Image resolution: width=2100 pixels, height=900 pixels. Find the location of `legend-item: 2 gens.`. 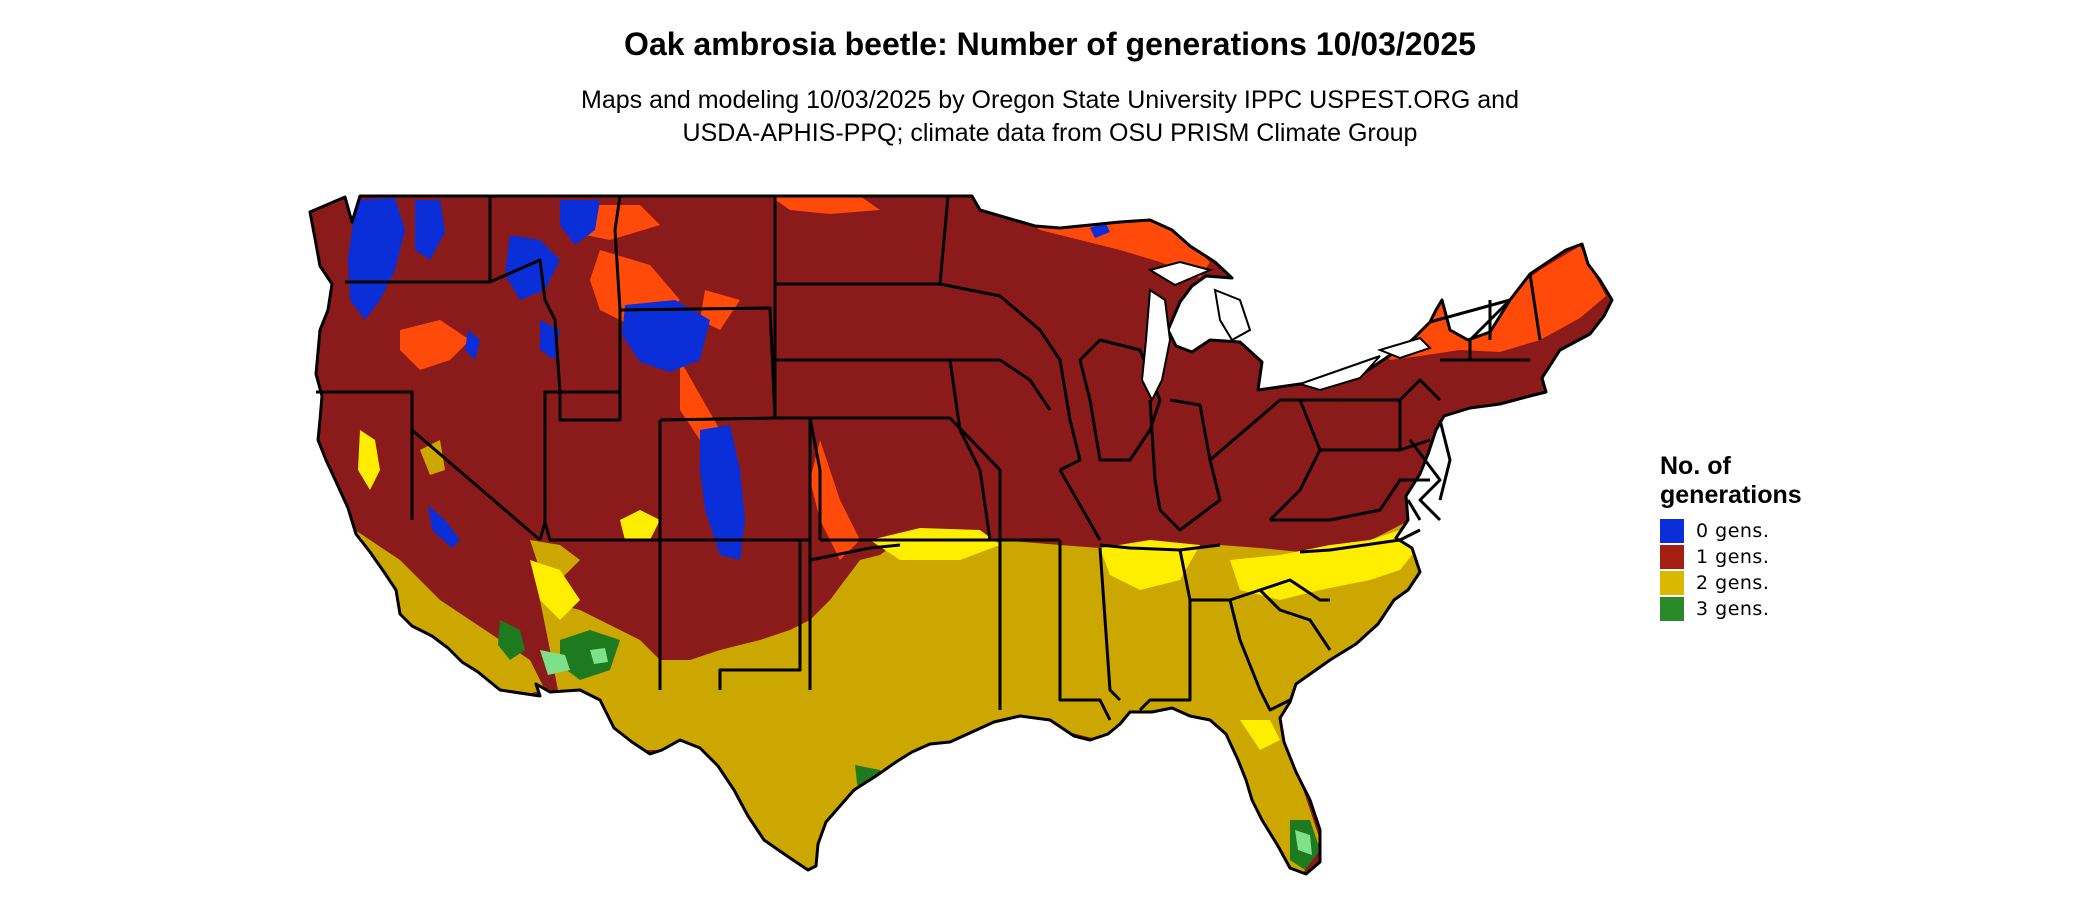

legend-item: 2 gens. is located at coordinates (1760, 583).